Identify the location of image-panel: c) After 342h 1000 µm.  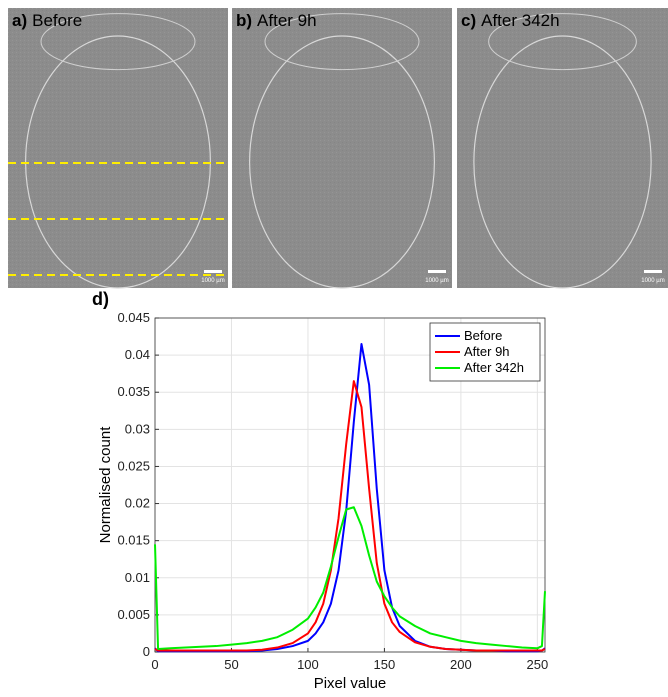
(562, 148).